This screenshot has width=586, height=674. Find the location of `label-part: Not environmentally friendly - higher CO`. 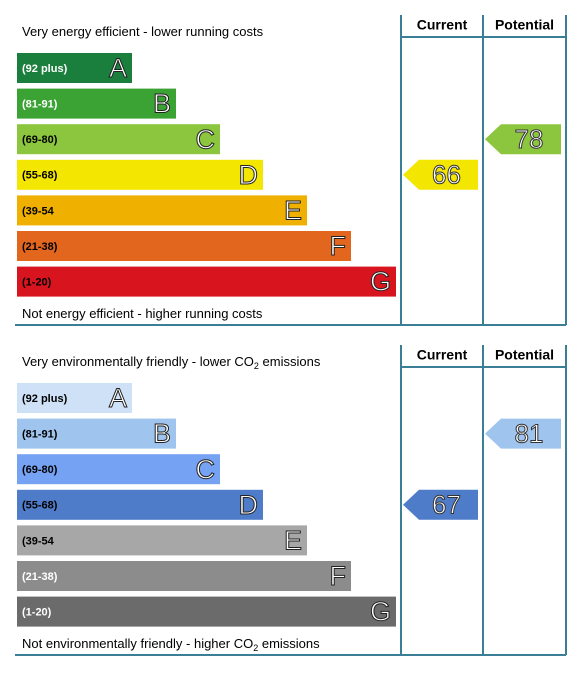

label-part: Not environmentally friendly - higher CO is located at coordinates (137, 643).